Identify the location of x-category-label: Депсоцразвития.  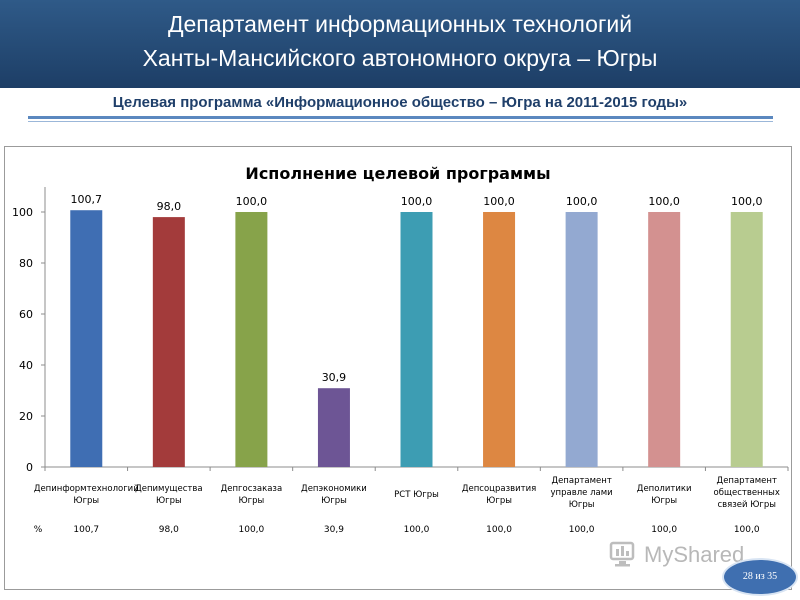
(499, 489).